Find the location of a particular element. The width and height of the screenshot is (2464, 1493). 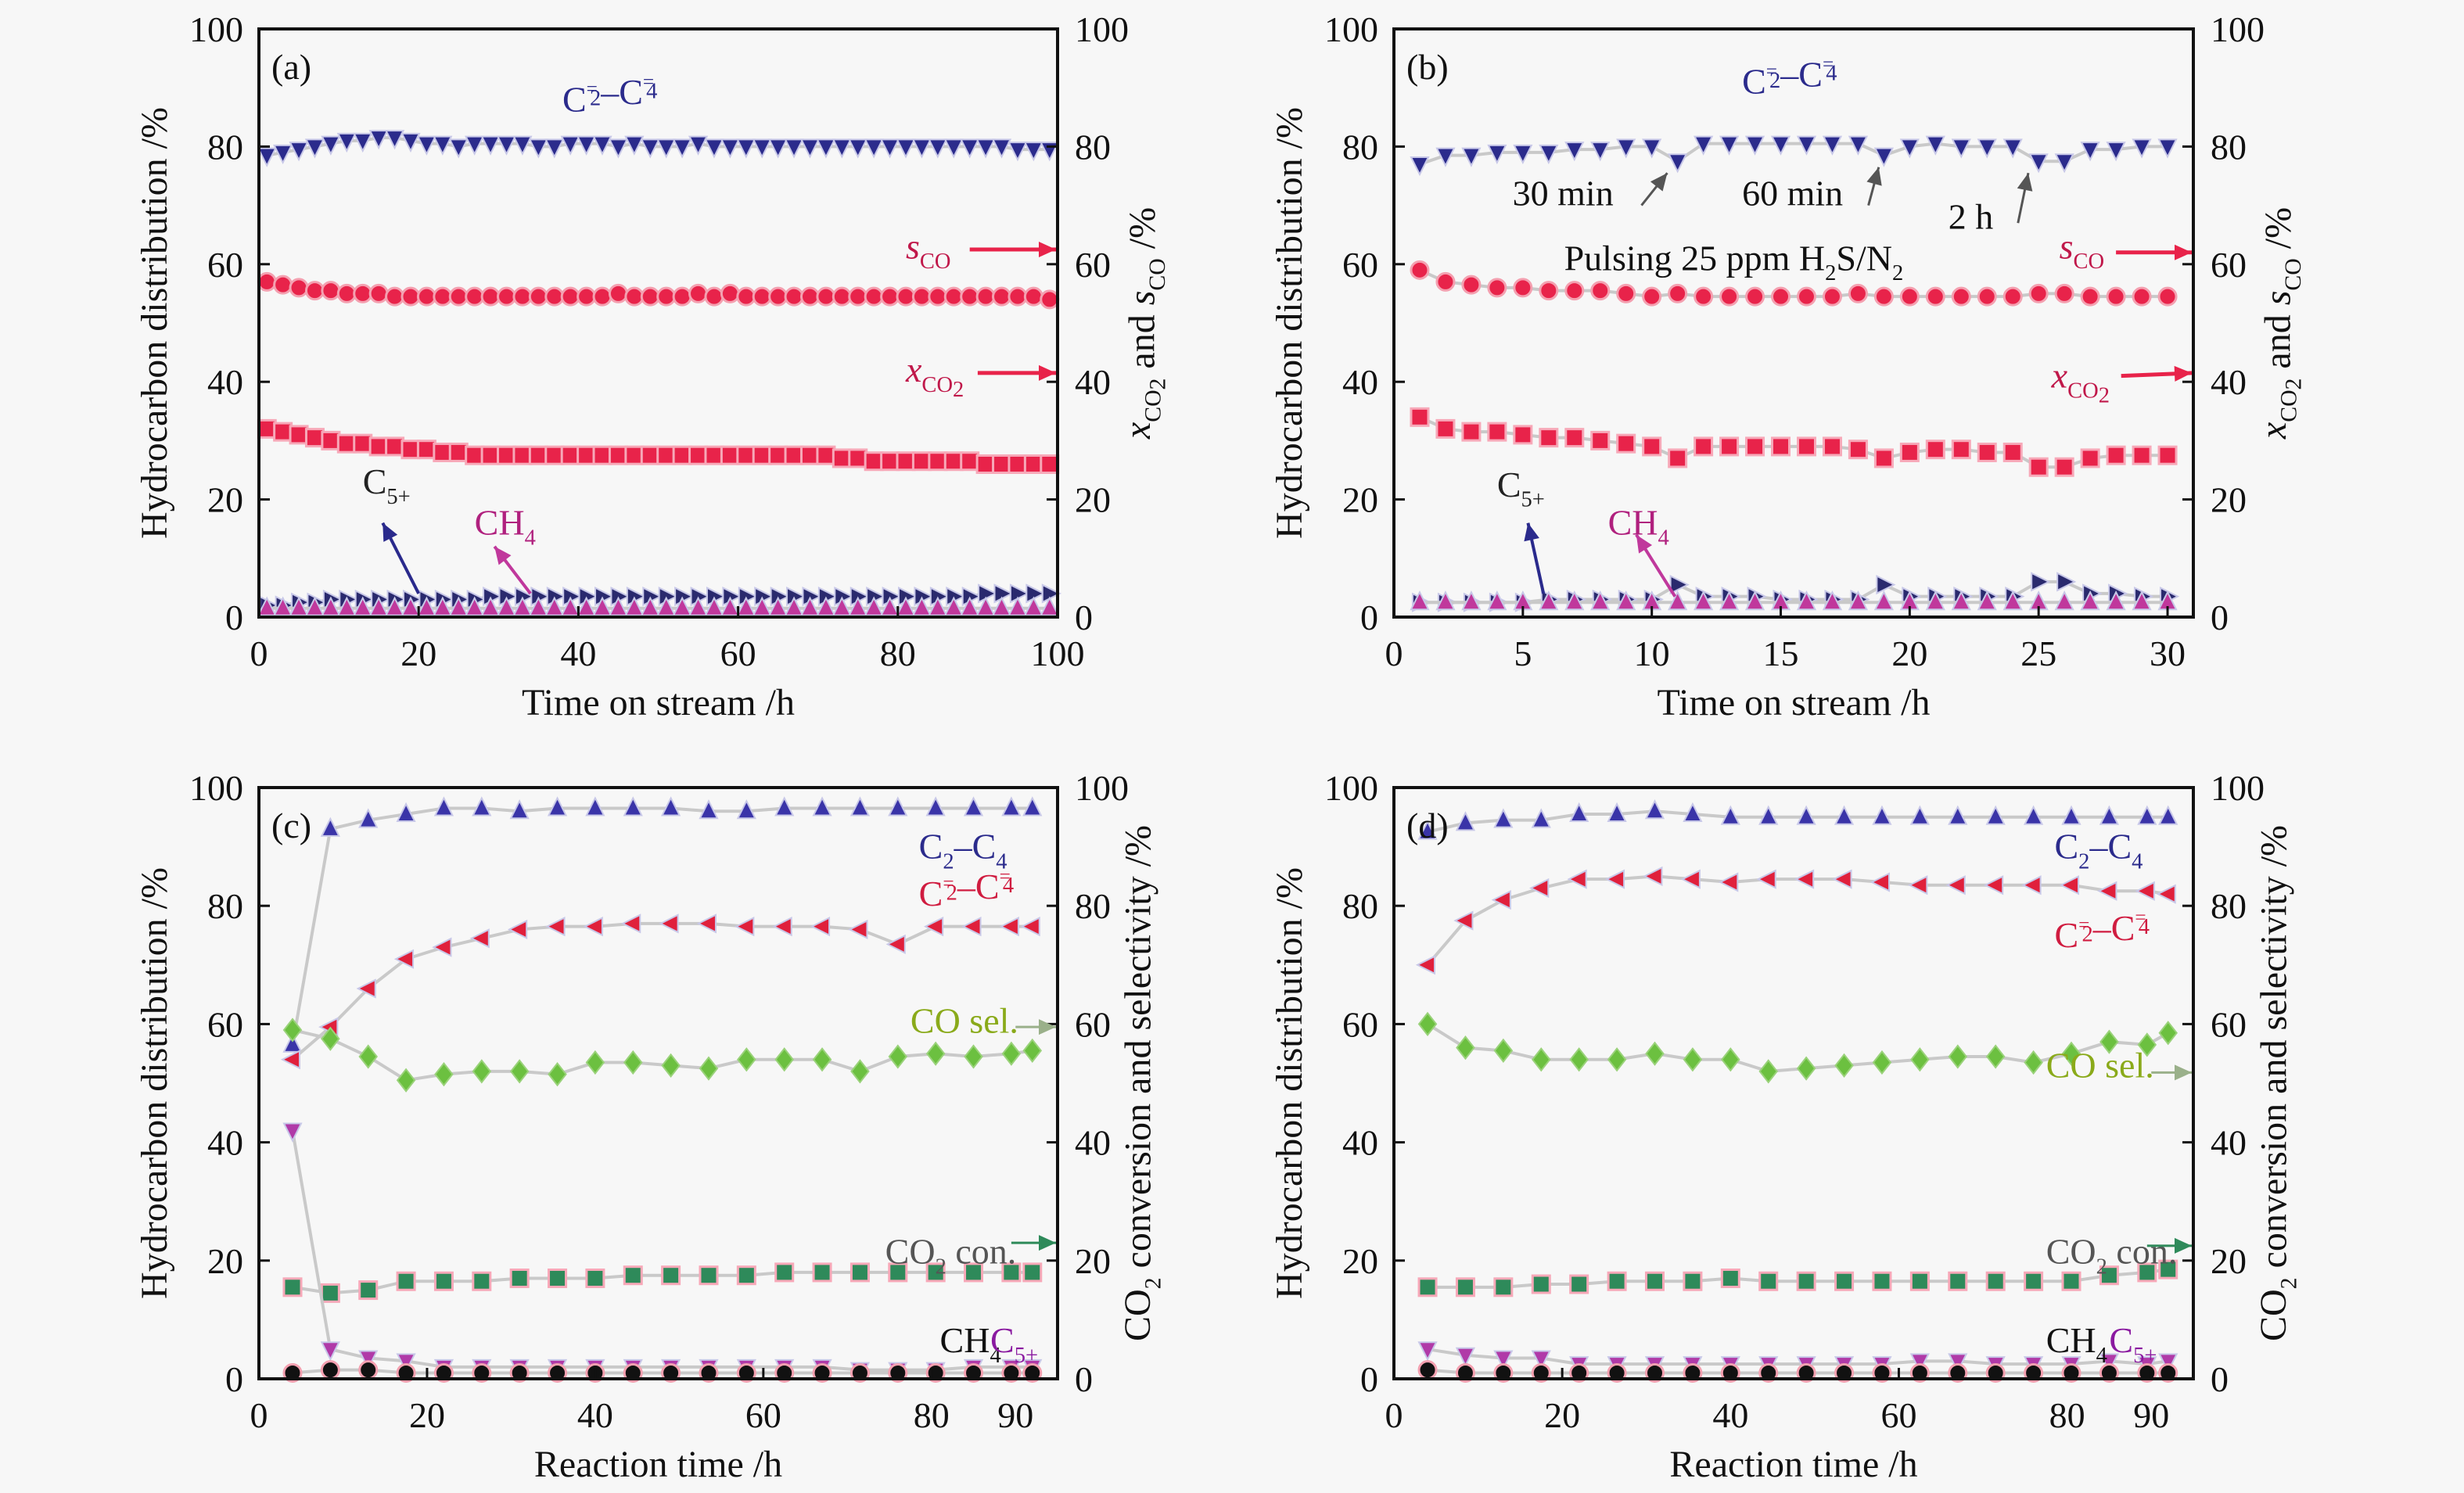

xco2-arrow is located at coordinates (1016, 372).